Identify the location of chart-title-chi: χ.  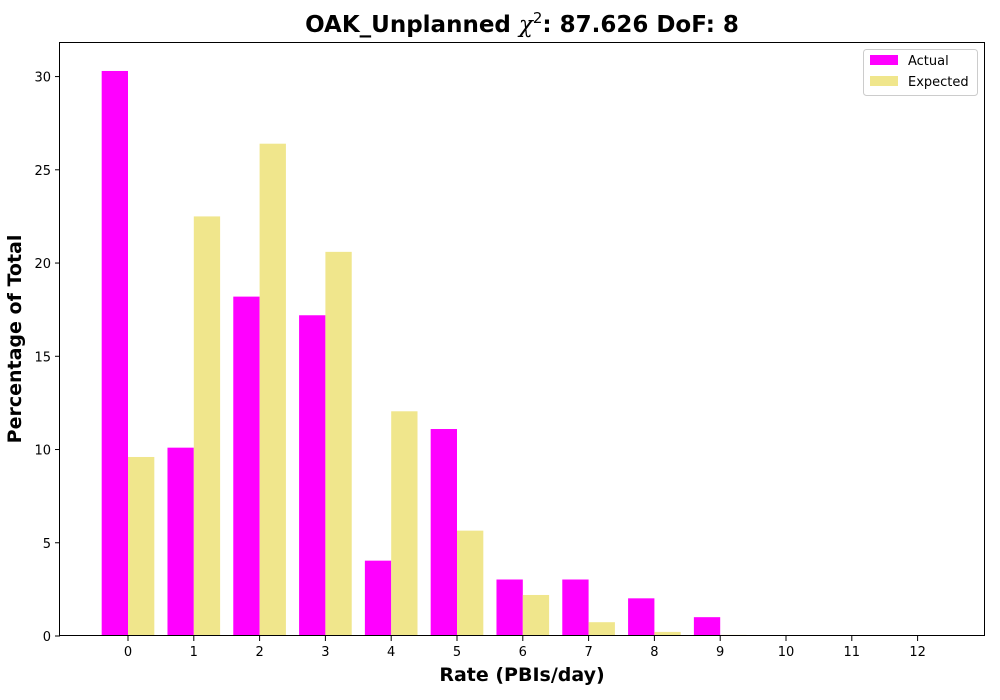
(526, 25).